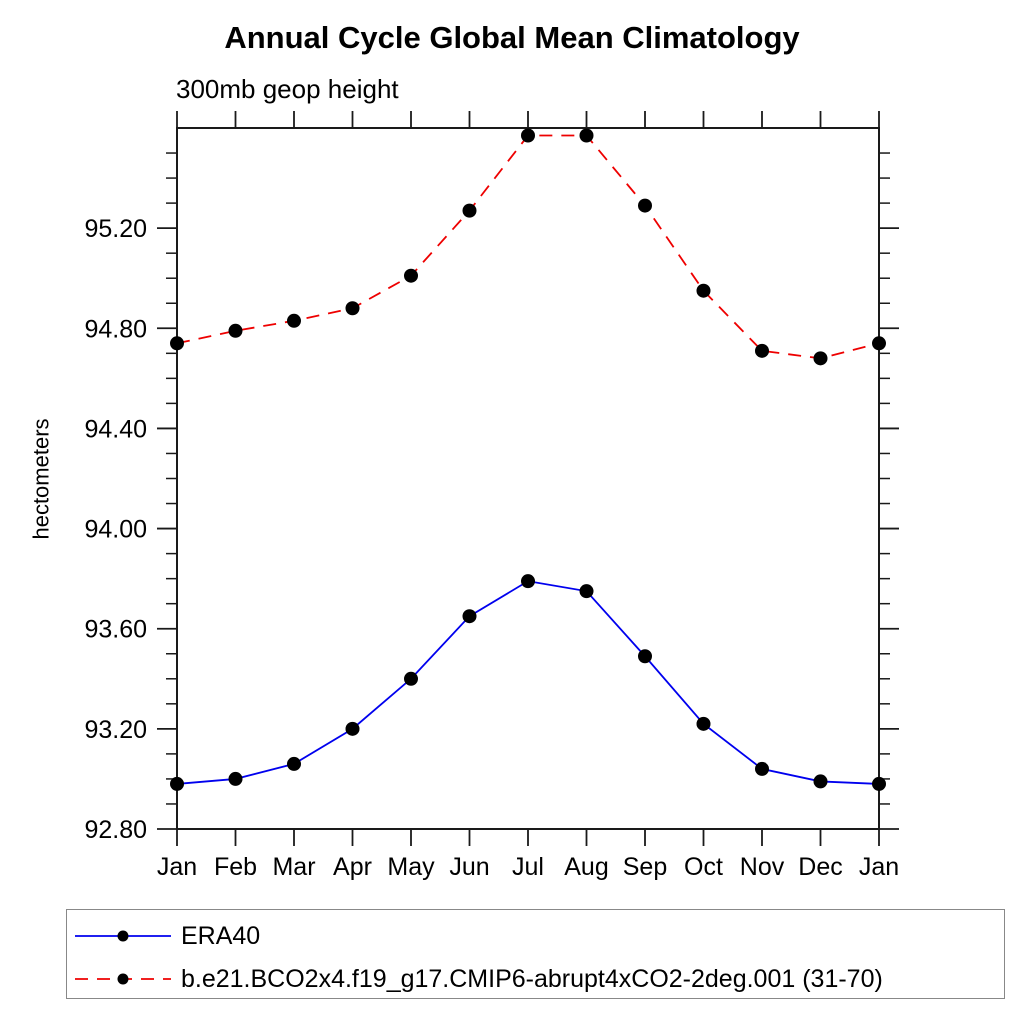 This screenshot has width=1024, height=1024. What do you see at coordinates (115, 530) in the screenshot?
I see `y-tick-label: 94.00` at bounding box center [115, 530].